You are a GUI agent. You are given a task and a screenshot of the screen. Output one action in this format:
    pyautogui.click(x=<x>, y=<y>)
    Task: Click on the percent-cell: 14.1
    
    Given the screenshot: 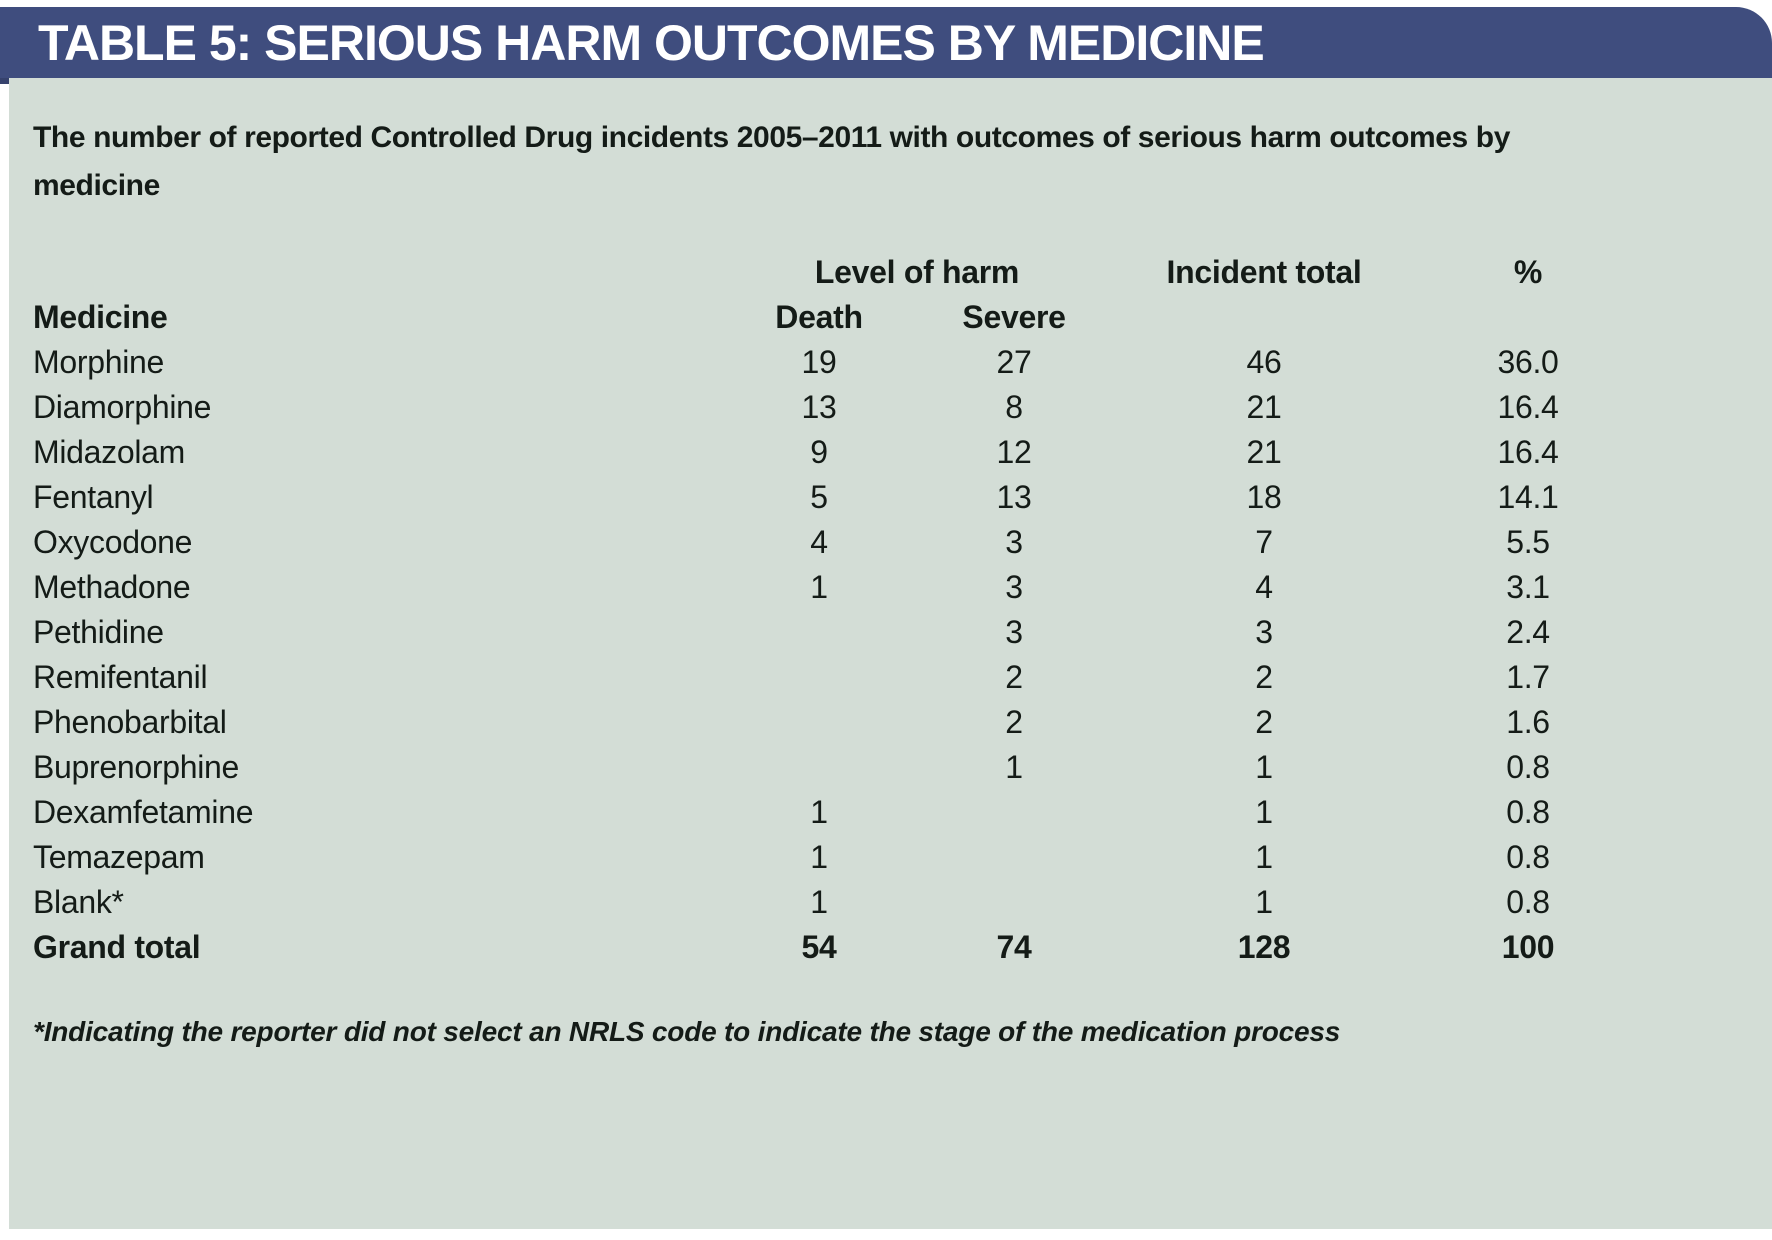 What is the action you would take?
    pyautogui.click(x=1528, y=497)
    